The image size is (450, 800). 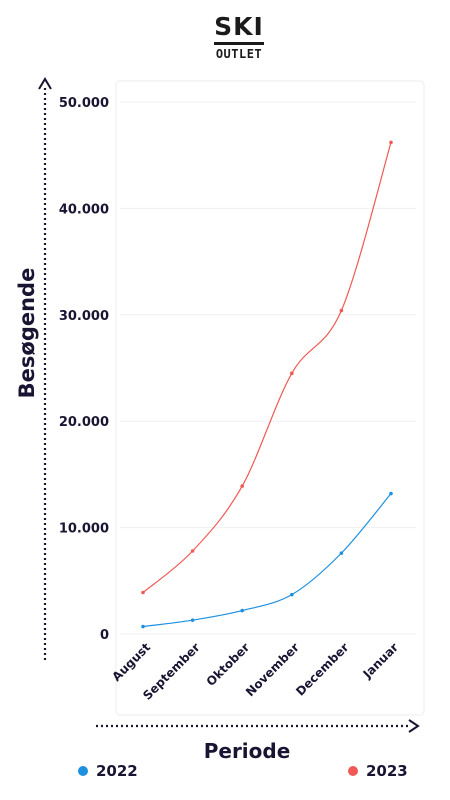 I want to click on y-tick-label: 10.000, so click(x=84, y=529).